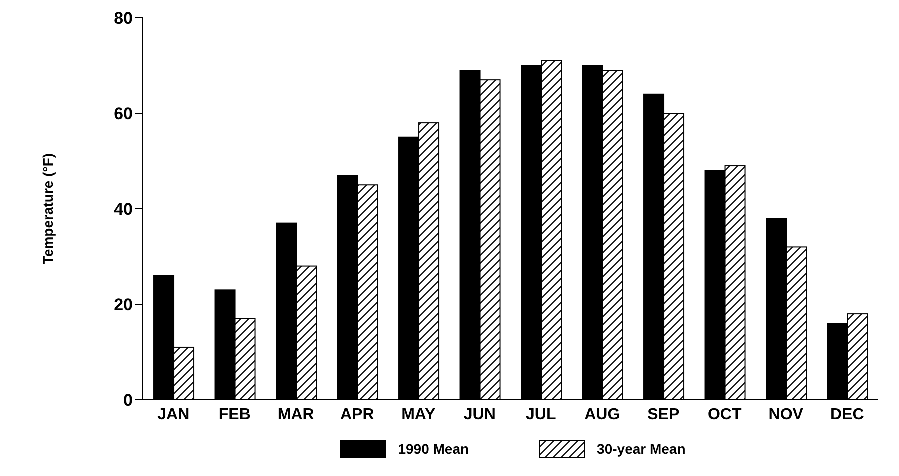 The width and height of the screenshot is (899, 476). I want to click on x-tick-label: DEC, so click(847, 415).